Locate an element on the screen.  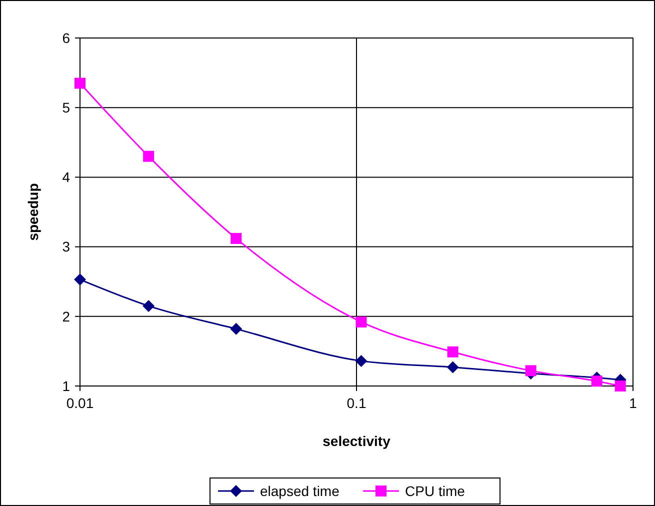
y-tick-label: 6 is located at coordinates (66, 38).